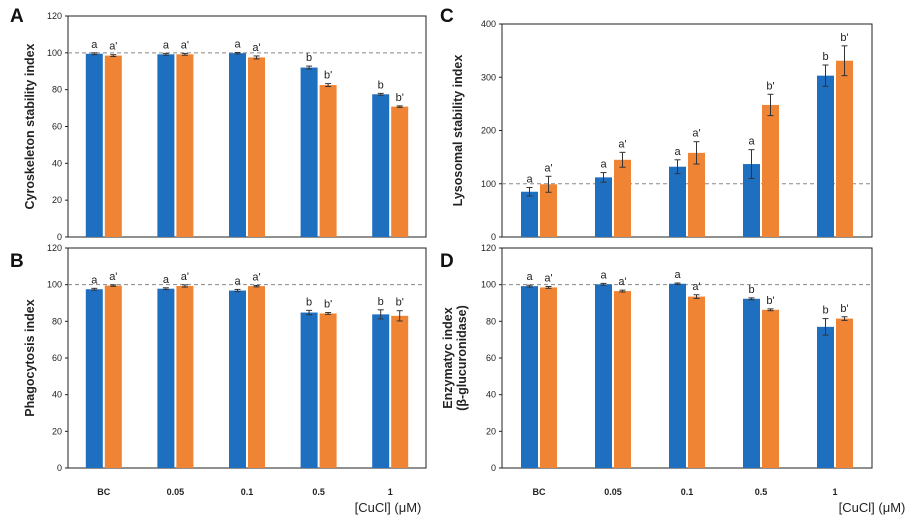  I want to click on y-axis-label: Phagocytosis index, so click(30, 357).